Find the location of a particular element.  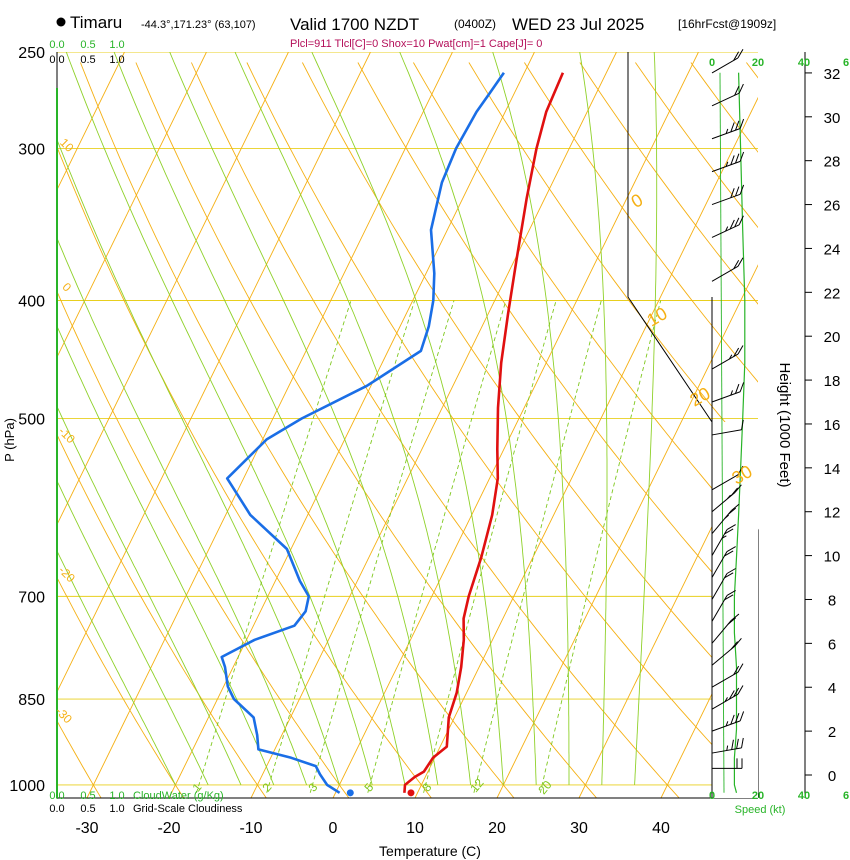

wind-panel is located at coordinates (728, 421).